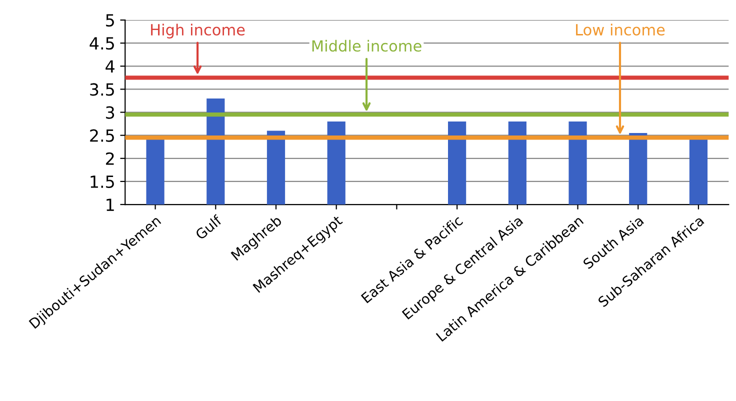  Describe the element at coordinates (110, 158) in the screenshot. I see `y-tick-label: 2` at that location.